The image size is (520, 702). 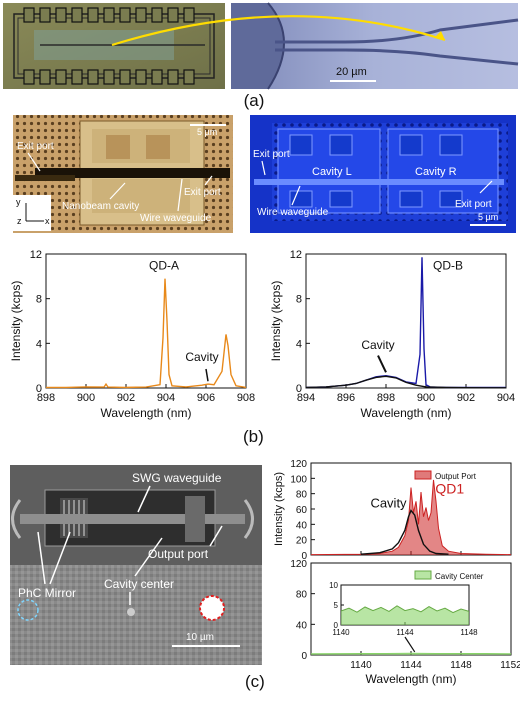 I want to click on swg-sem-image: SWG waveguide Output port, so click(x=136, y=515).